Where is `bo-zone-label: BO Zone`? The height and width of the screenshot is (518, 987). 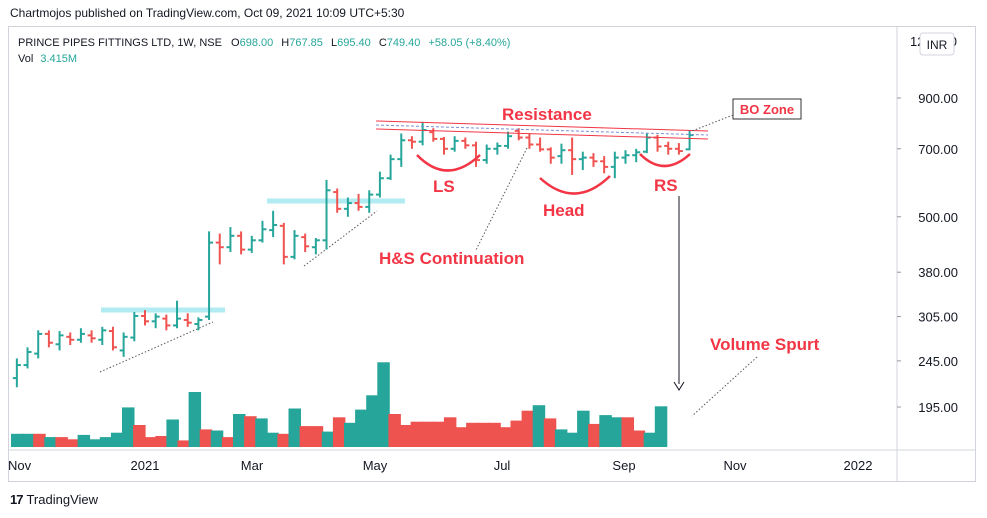
bo-zone-label: BO Zone is located at coordinates (767, 109).